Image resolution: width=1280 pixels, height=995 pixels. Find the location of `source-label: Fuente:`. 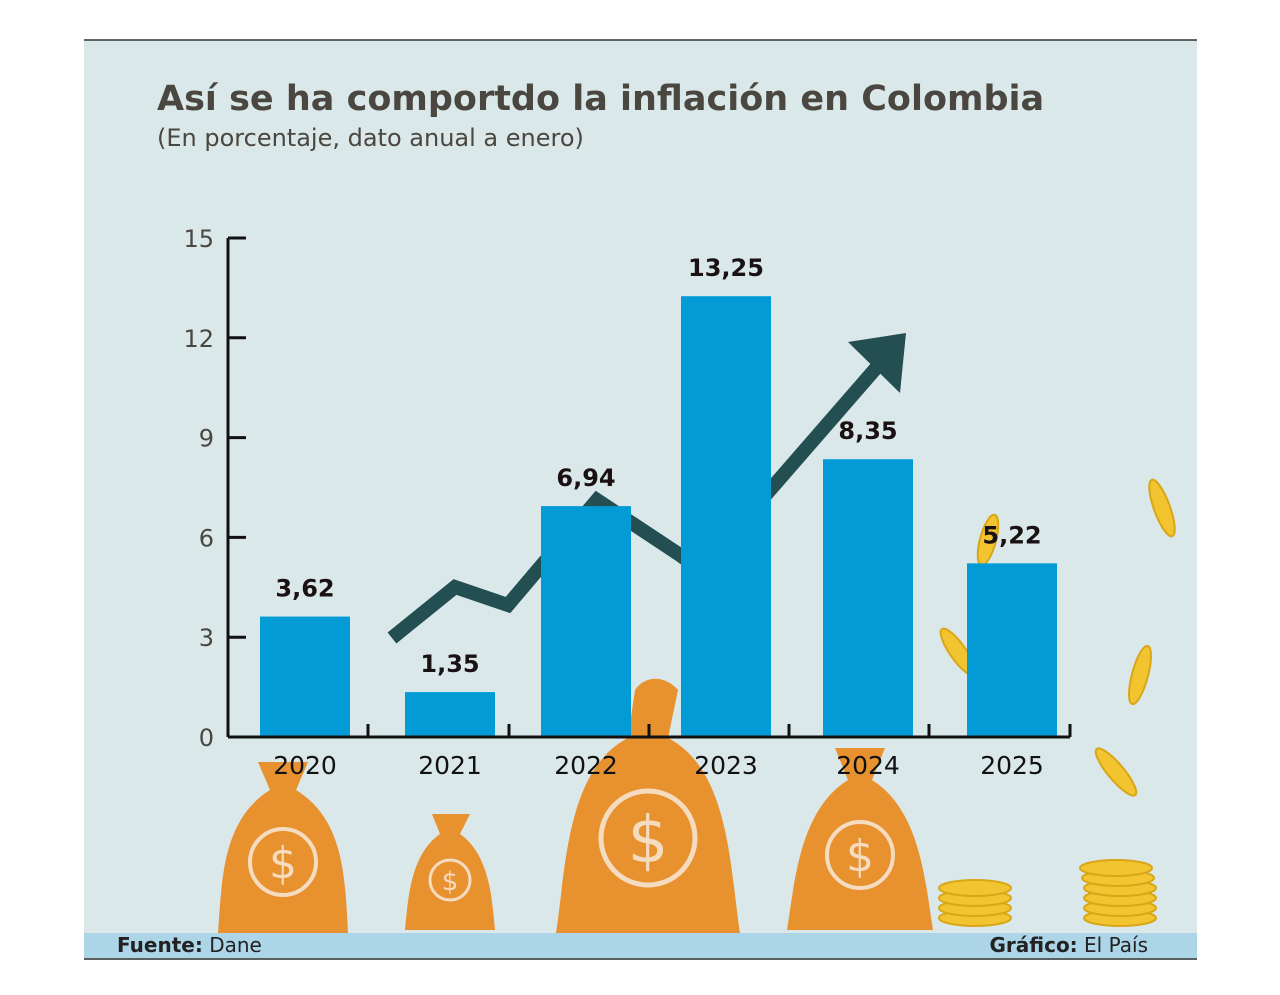

source-label: Fuente: is located at coordinates (160, 945).